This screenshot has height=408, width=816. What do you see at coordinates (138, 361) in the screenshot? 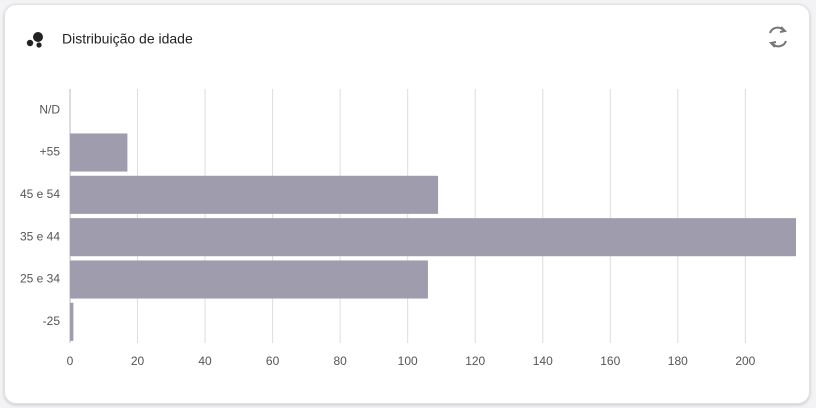
I see `x-tick-label: 20` at bounding box center [138, 361].